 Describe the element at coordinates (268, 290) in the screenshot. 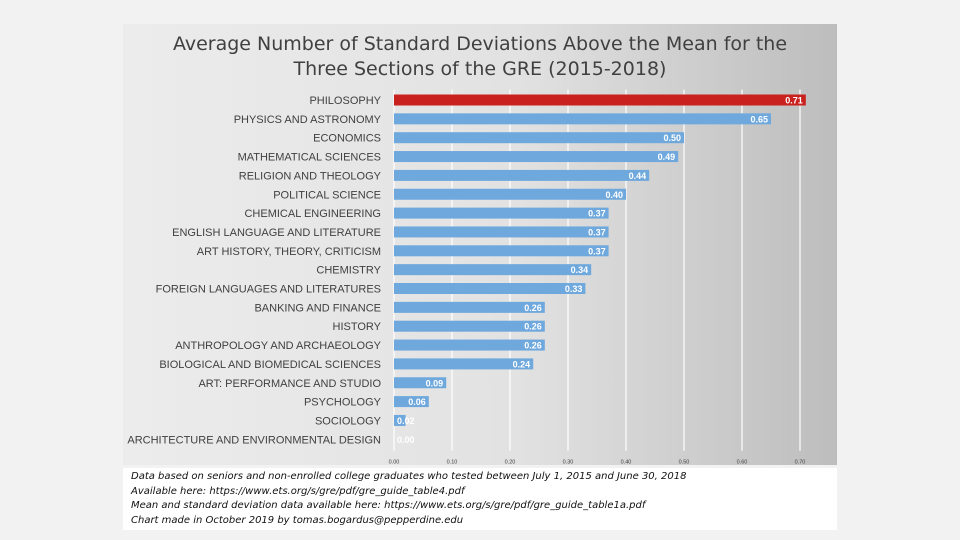

I see `category-label: FOREIGN LANGUAGES AND LITERATURES` at that location.